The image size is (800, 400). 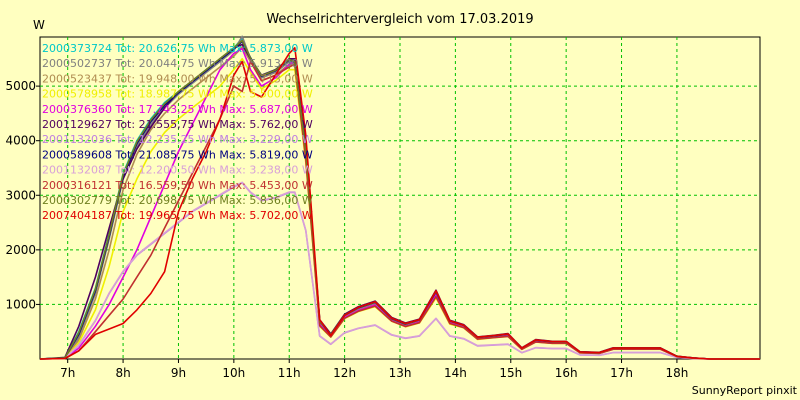 What do you see at coordinates (20, 250) in the screenshot?
I see `y-tick-label: 2000` at bounding box center [20, 250].